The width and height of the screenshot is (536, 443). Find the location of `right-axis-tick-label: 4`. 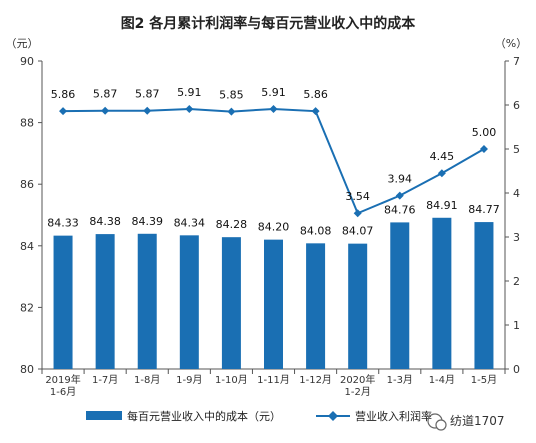

right-axis-tick-label: 4 is located at coordinates (516, 193).